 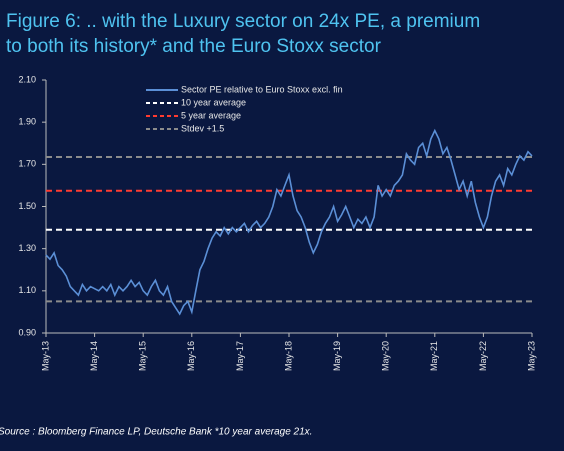 What do you see at coordinates (202, 128) in the screenshot?
I see `legend-label: Stdev +1.5` at bounding box center [202, 128].